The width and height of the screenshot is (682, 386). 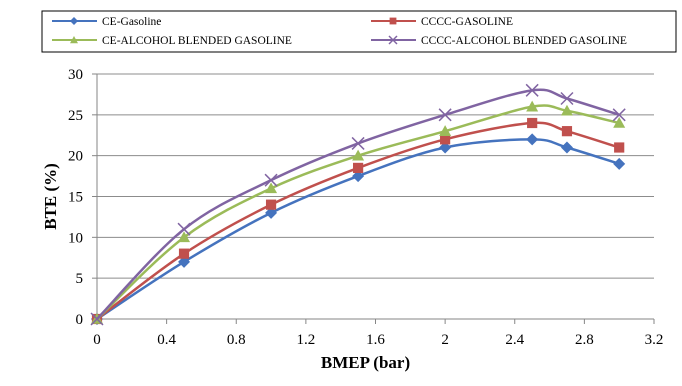 What do you see at coordinates (75, 116) in the screenshot?
I see `y-tick-label: 25` at bounding box center [75, 116].